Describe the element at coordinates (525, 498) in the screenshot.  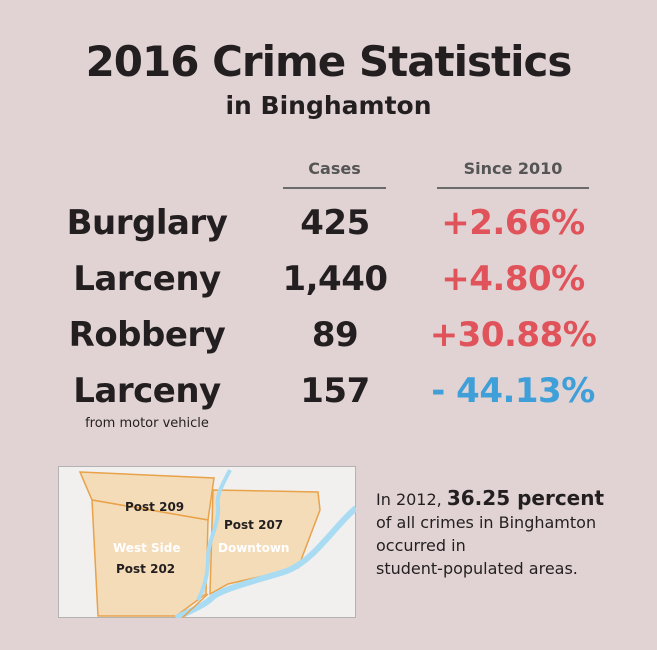
I see `note-highlight: 36.25 percent` at that location.